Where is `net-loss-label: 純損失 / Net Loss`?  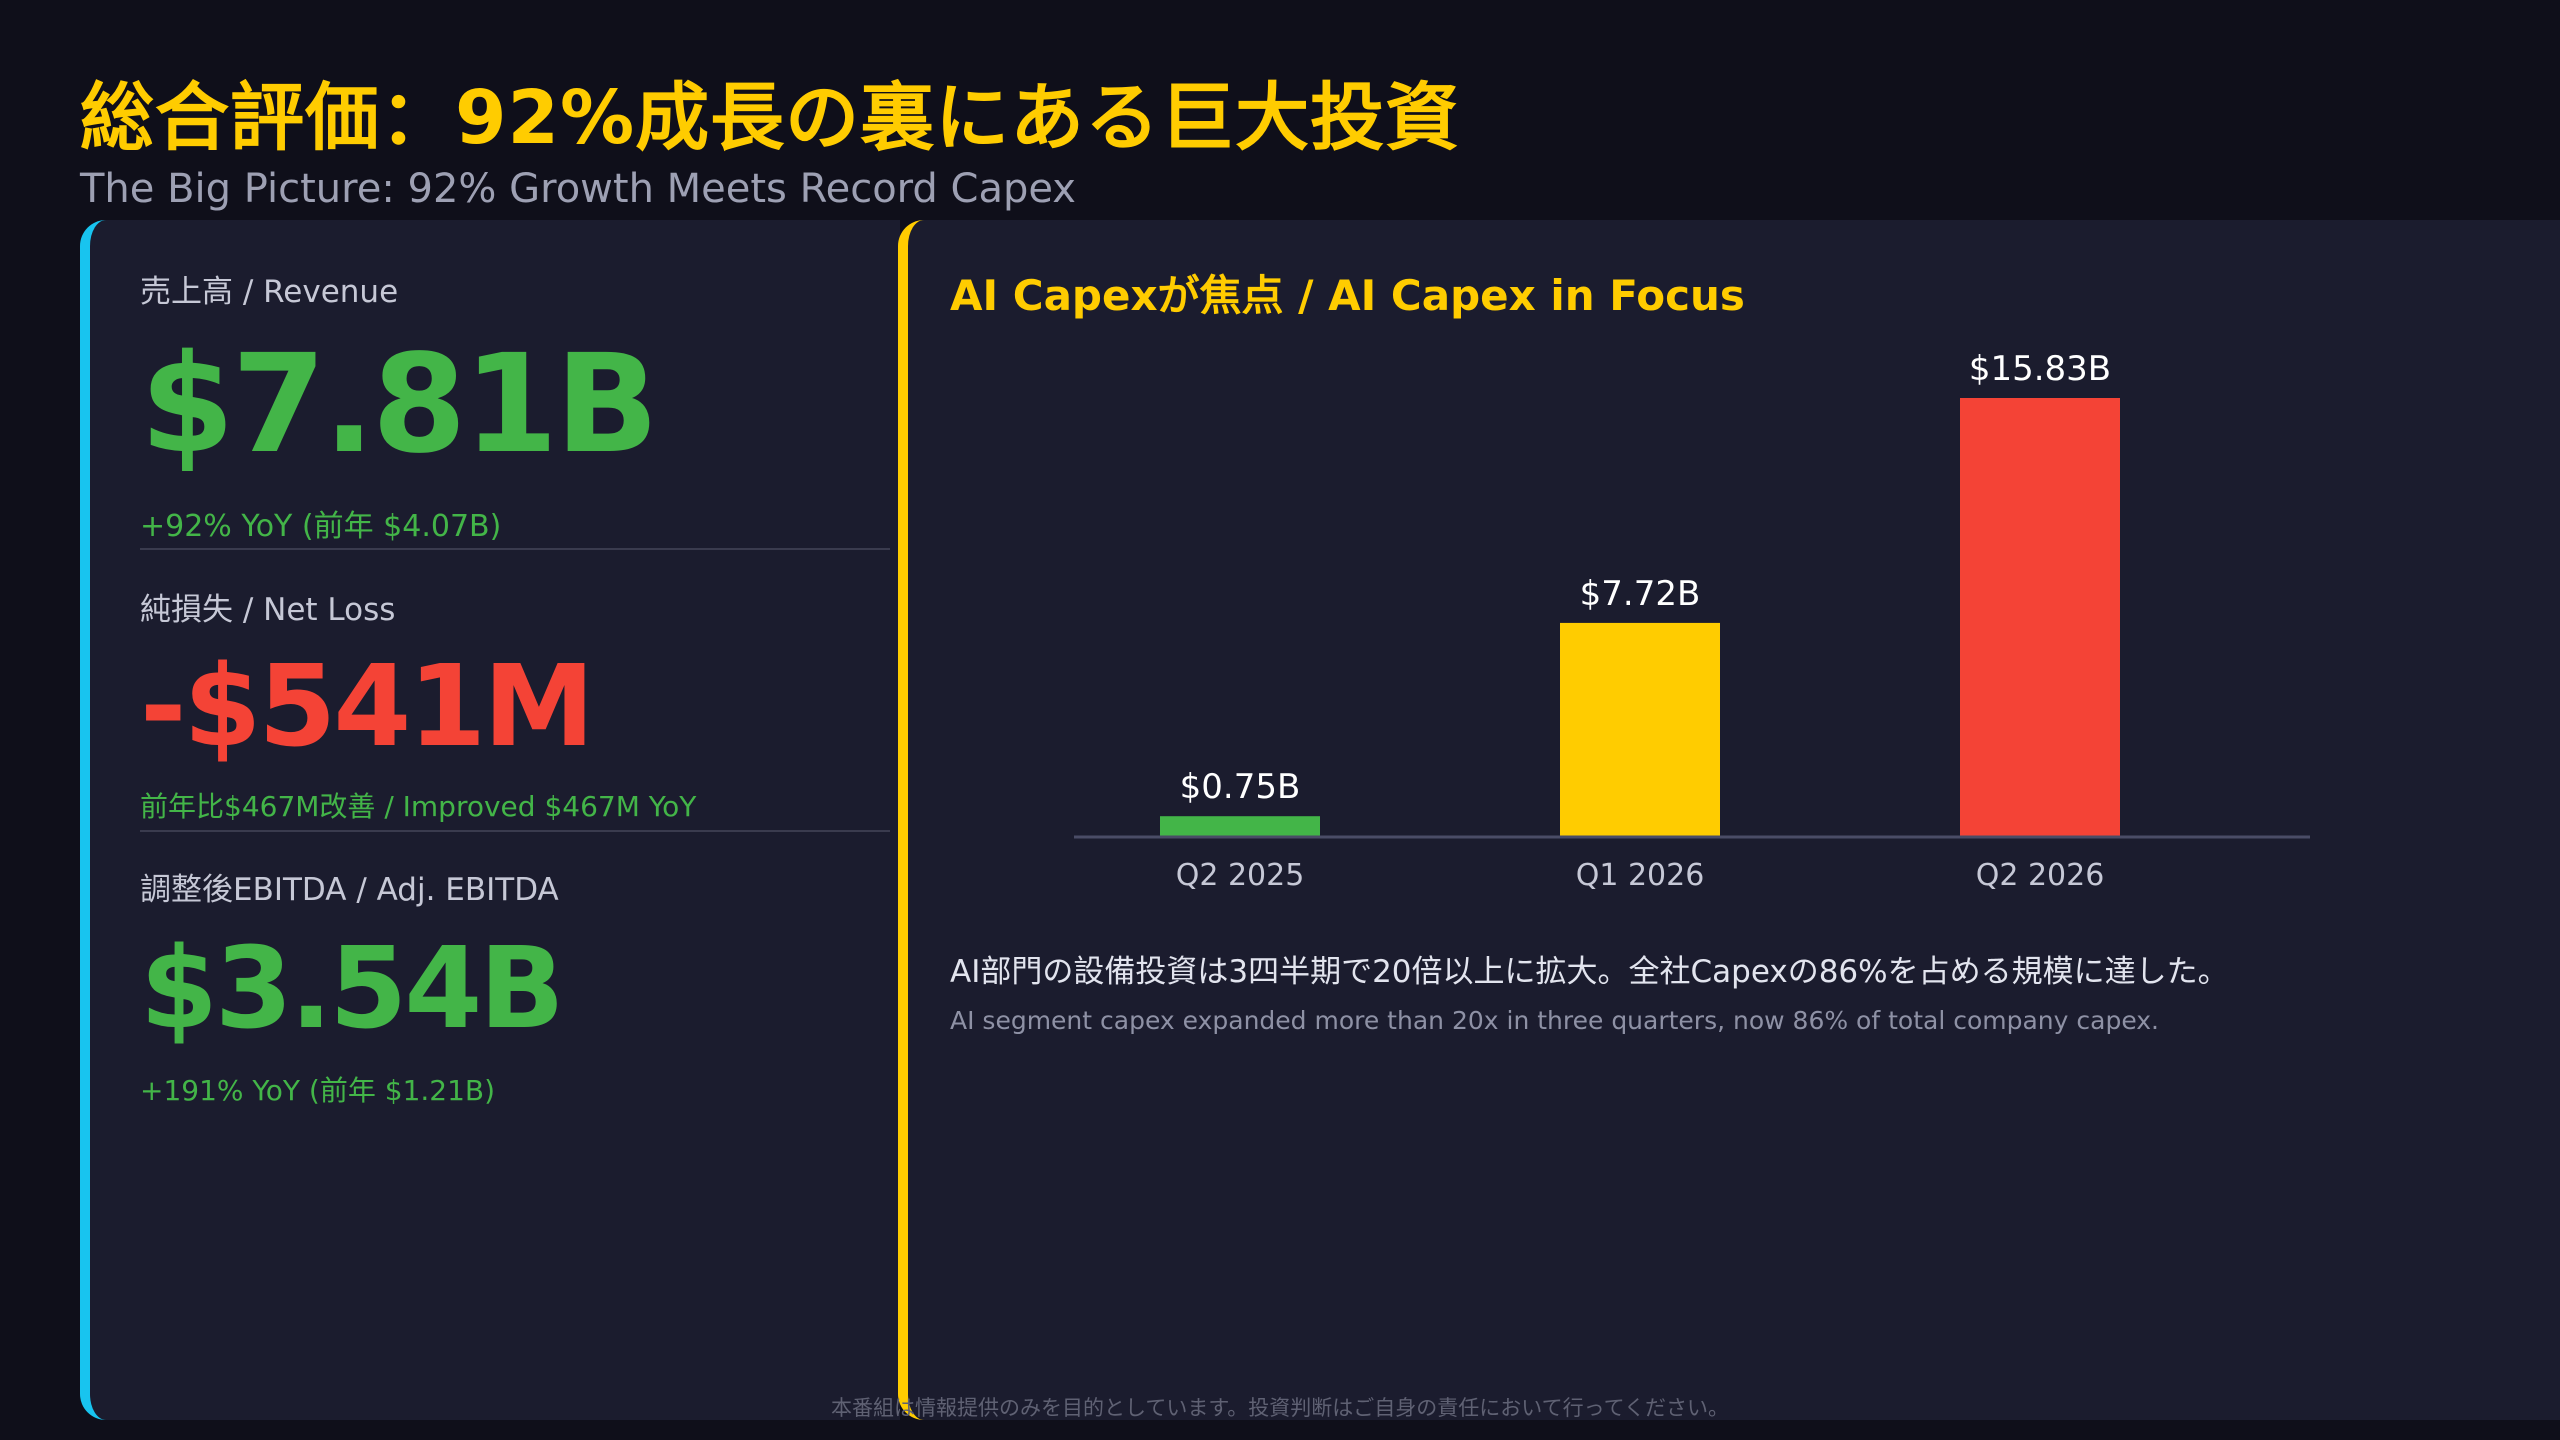 net-loss-label: 純損失 / Net Loss is located at coordinates (268, 610).